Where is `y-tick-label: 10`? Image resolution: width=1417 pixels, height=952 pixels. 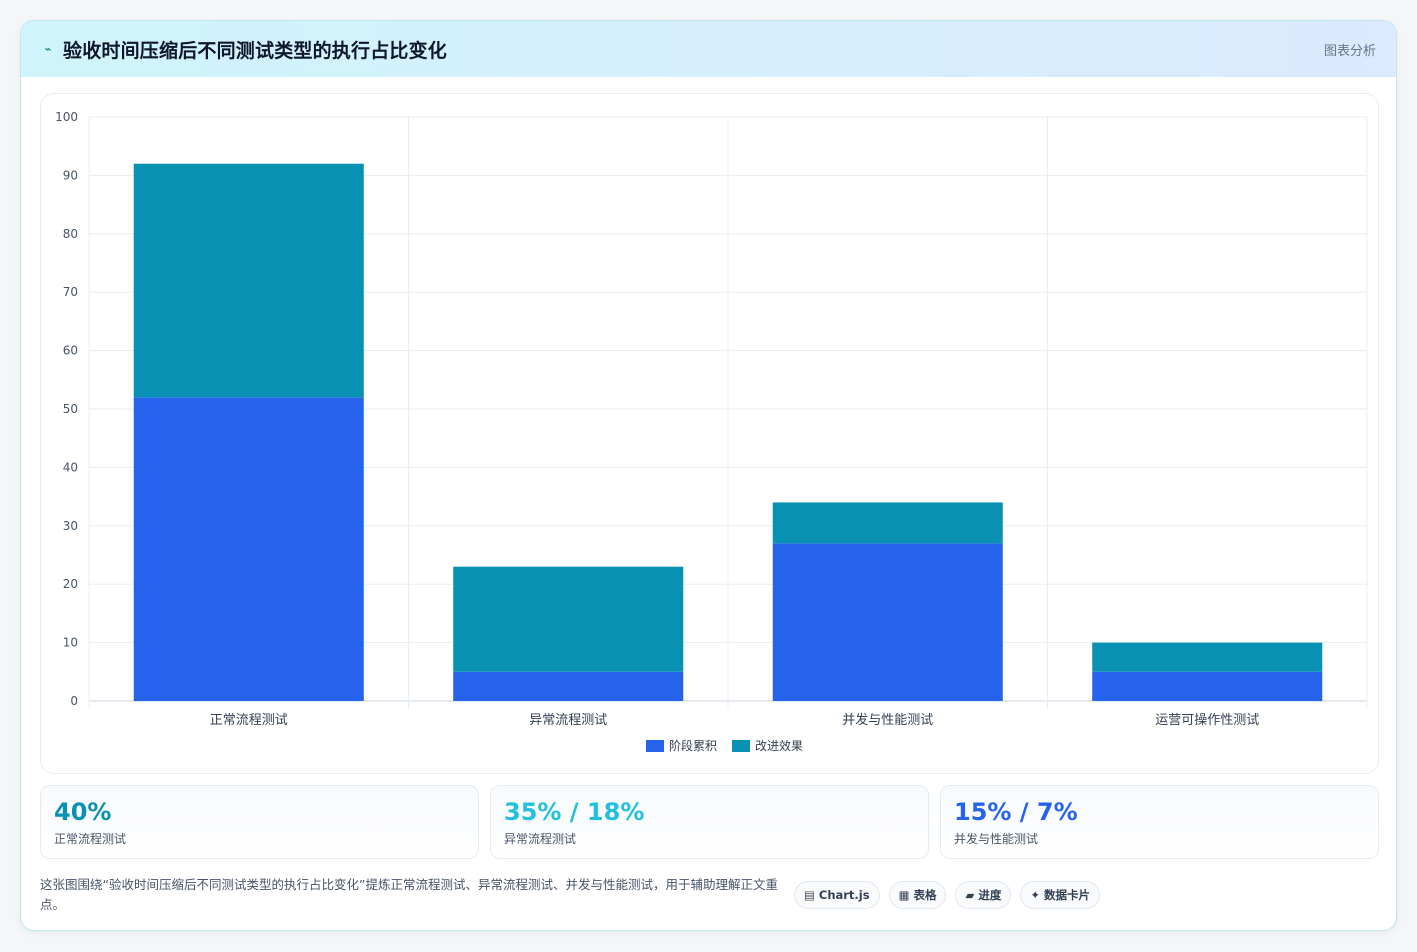 y-tick-label: 10 is located at coordinates (70, 643).